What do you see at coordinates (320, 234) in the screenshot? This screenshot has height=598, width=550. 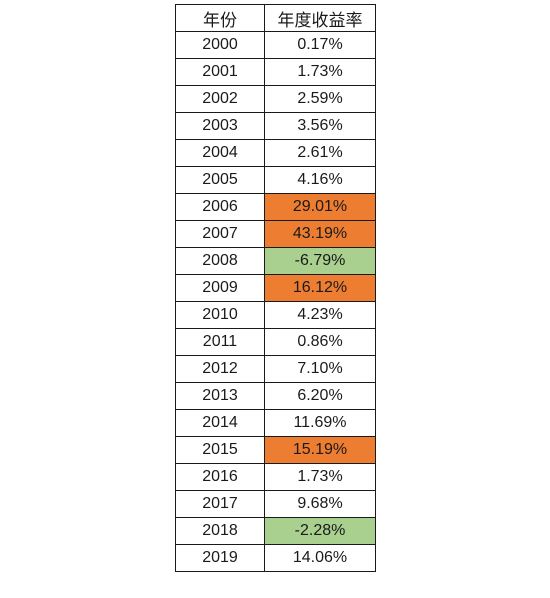 I see `annual-return-cell: 43.19%` at bounding box center [320, 234].